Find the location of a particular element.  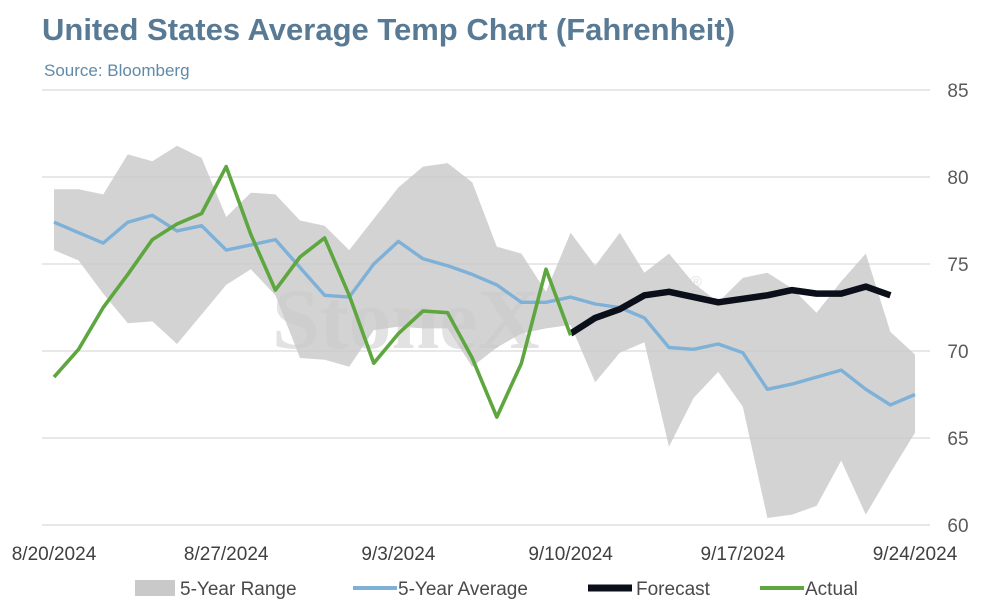

chart-subtitle: Source: Bloomberg is located at coordinates (117, 70).